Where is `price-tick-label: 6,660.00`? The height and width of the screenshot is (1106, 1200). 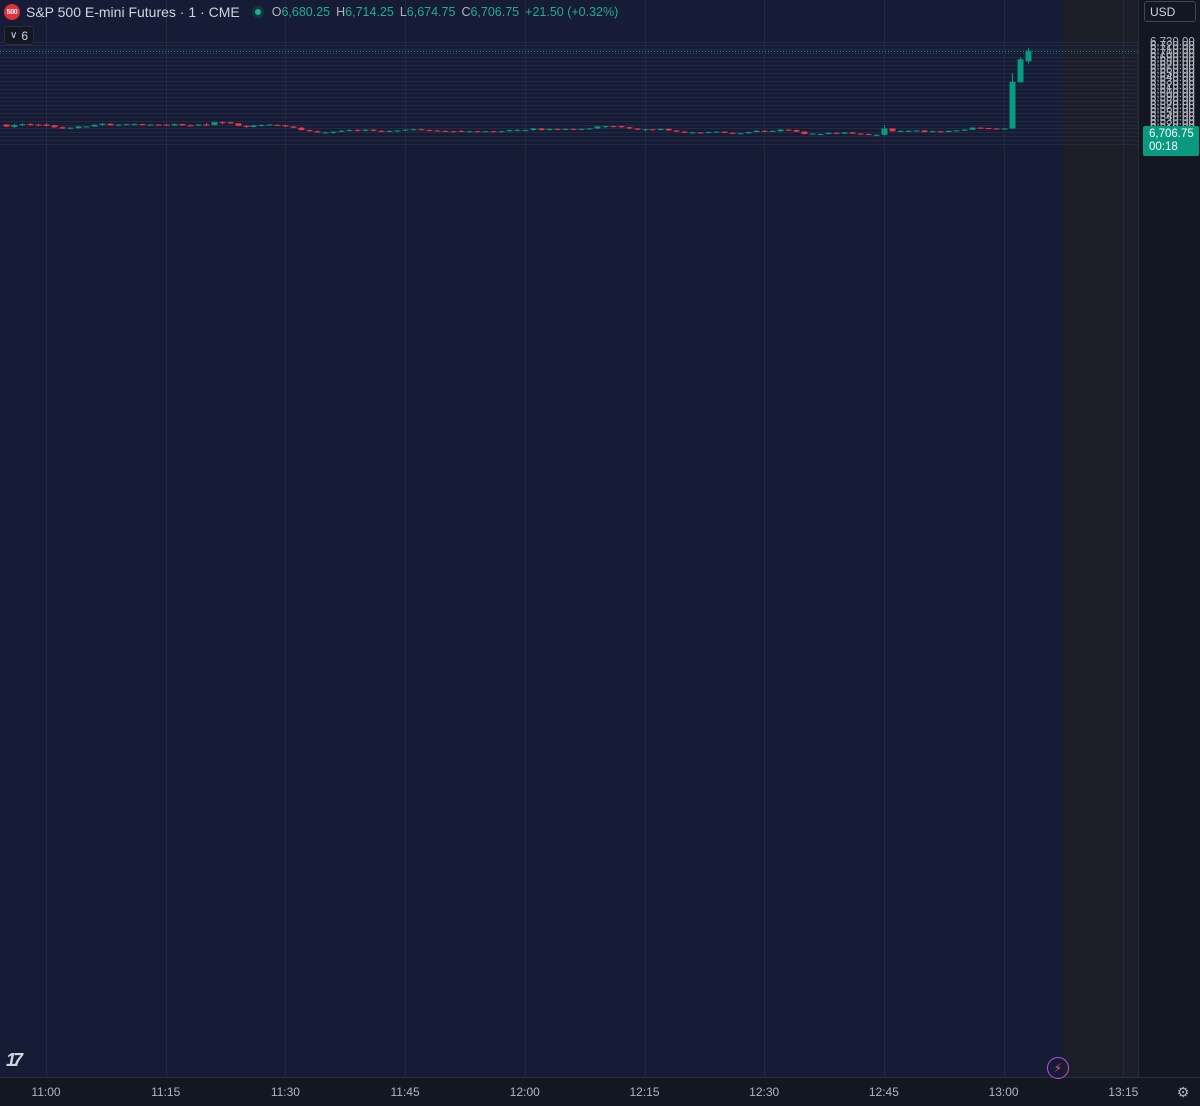
price-tick-label: 6,660.00 is located at coordinates (1172, 70).